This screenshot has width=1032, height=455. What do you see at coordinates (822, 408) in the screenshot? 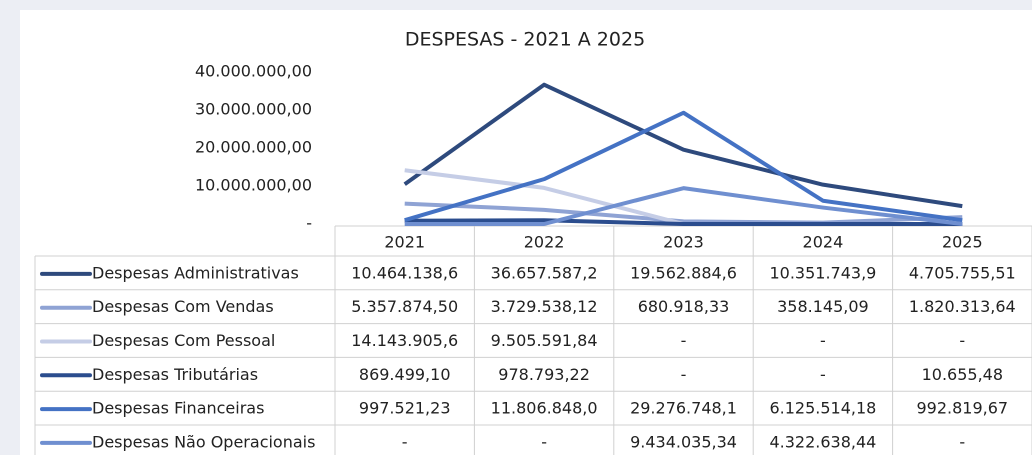
I see `table-value: 6.125.514,18` at bounding box center [822, 408].